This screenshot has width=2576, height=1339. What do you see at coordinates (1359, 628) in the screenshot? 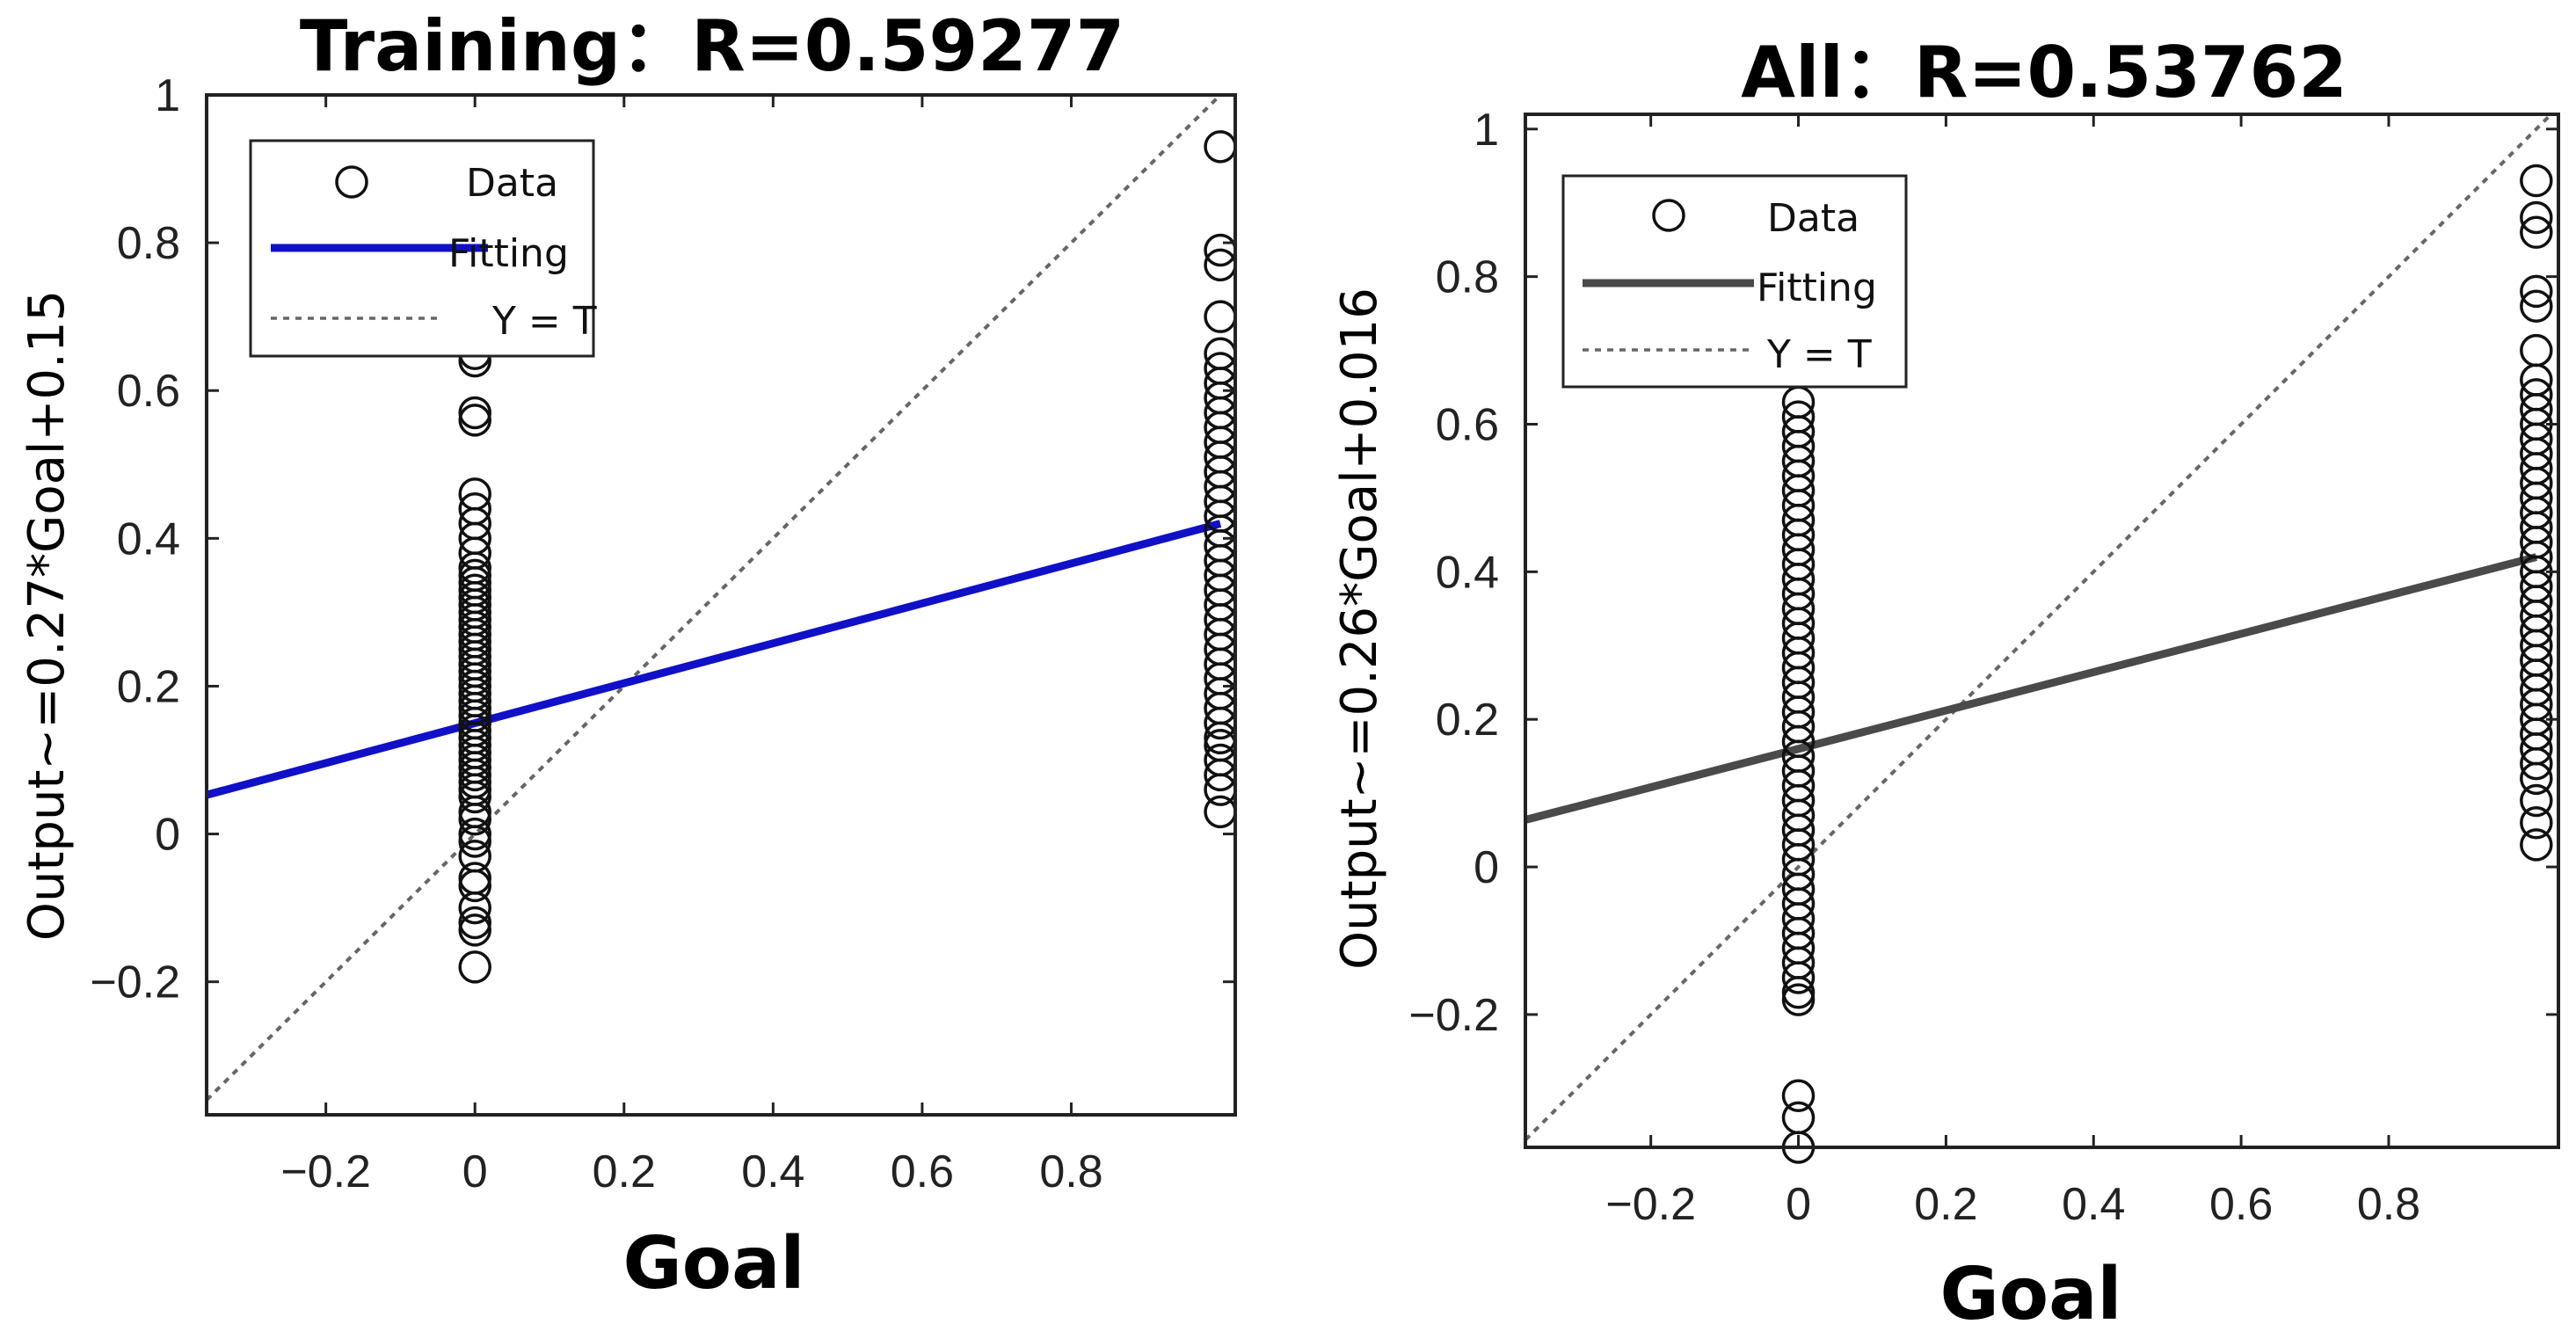
I see `y-axis-label: Output~=0.26*Goal+0.016` at bounding box center [1359, 628].